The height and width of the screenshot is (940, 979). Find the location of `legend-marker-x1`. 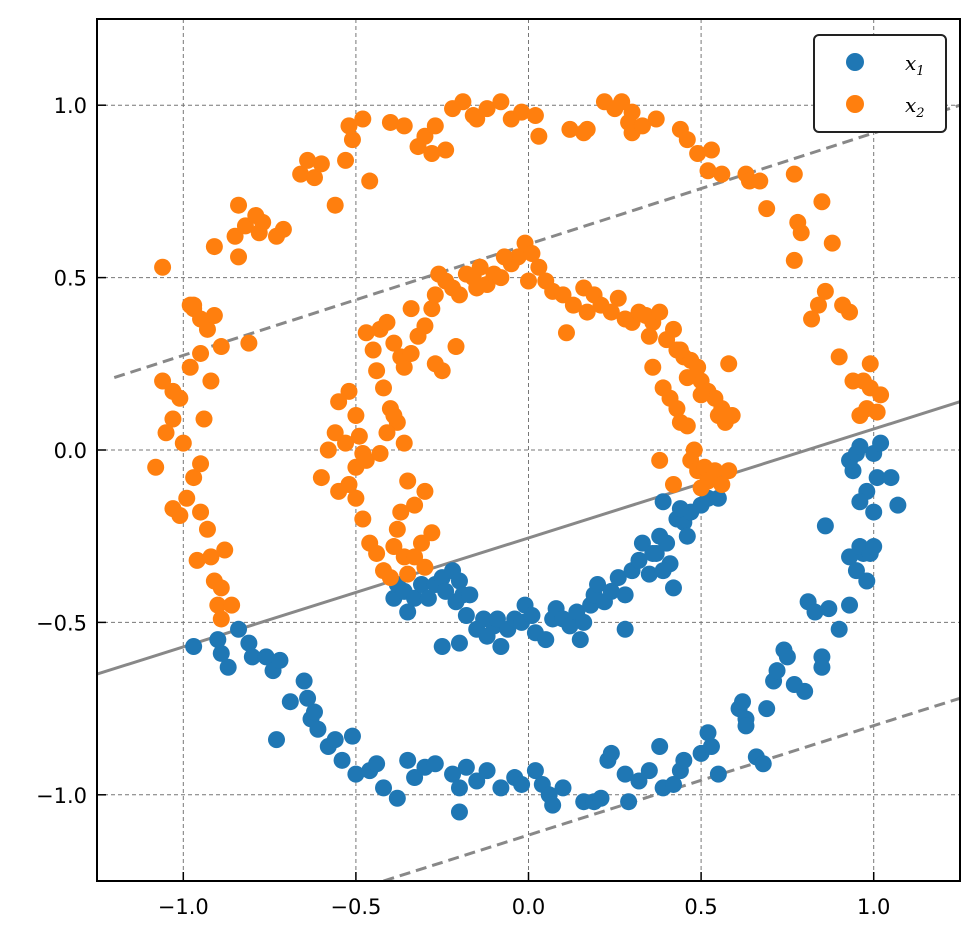

legend-marker-x1 is located at coordinates (855, 62).